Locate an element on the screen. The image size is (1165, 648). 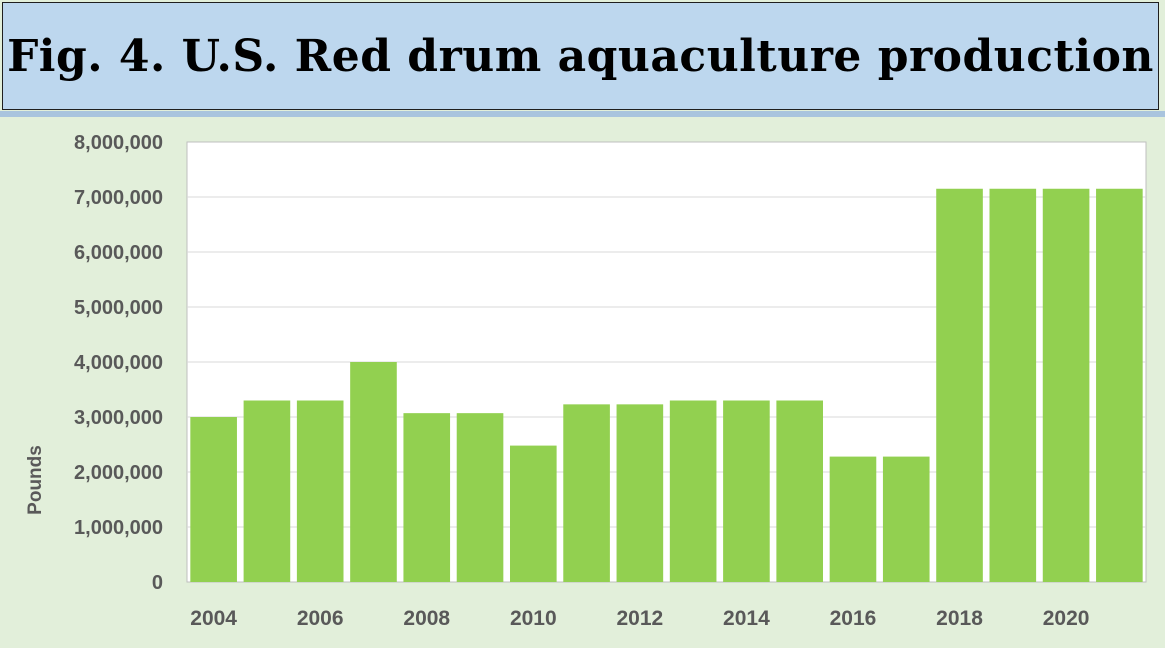
bar-2016 is located at coordinates (853, 519).